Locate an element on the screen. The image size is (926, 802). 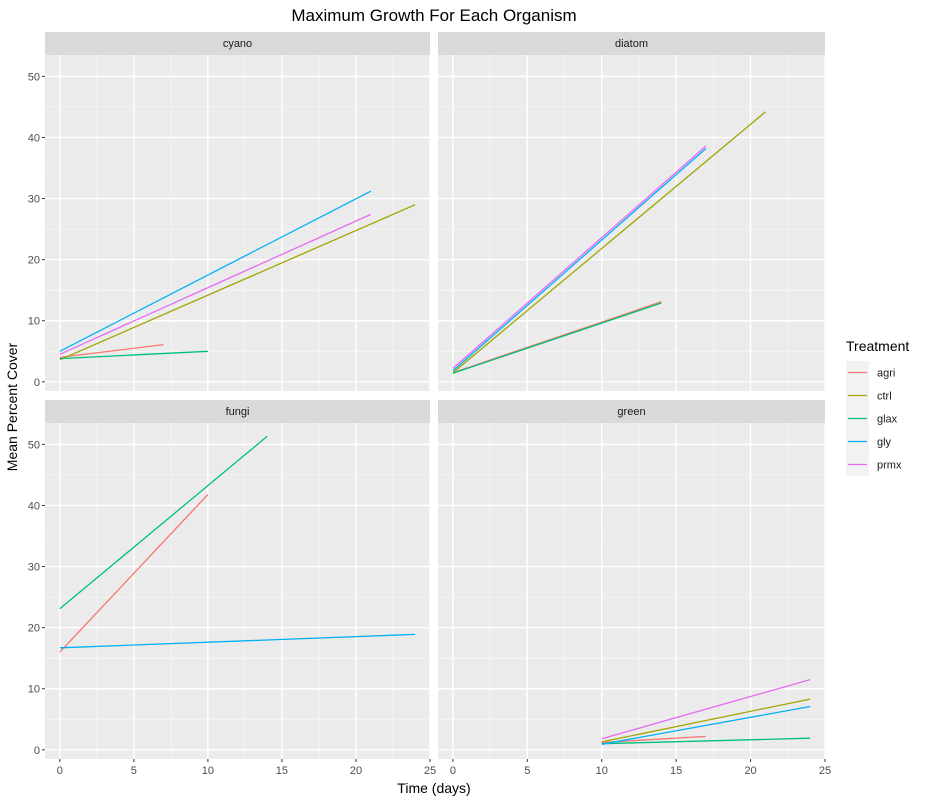
facet-label: diatom is located at coordinates (631, 44).